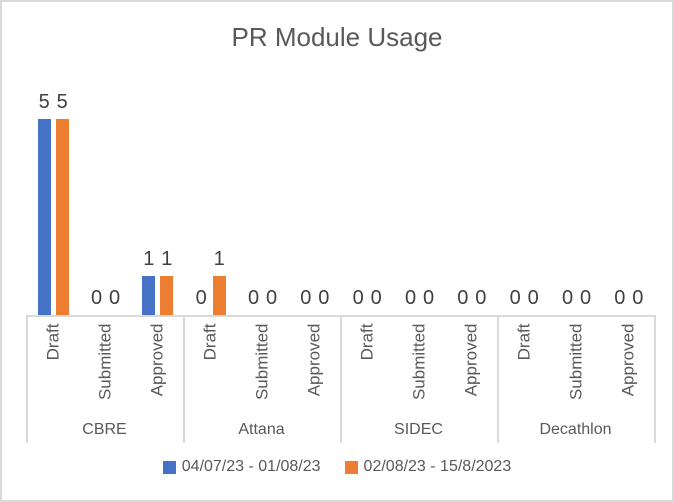 The image size is (674, 502). What do you see at coordinates (463, 298) in the screenshot?
I see `value-label-s1-sidec-approved: 0` at bounding box center [463, 298].